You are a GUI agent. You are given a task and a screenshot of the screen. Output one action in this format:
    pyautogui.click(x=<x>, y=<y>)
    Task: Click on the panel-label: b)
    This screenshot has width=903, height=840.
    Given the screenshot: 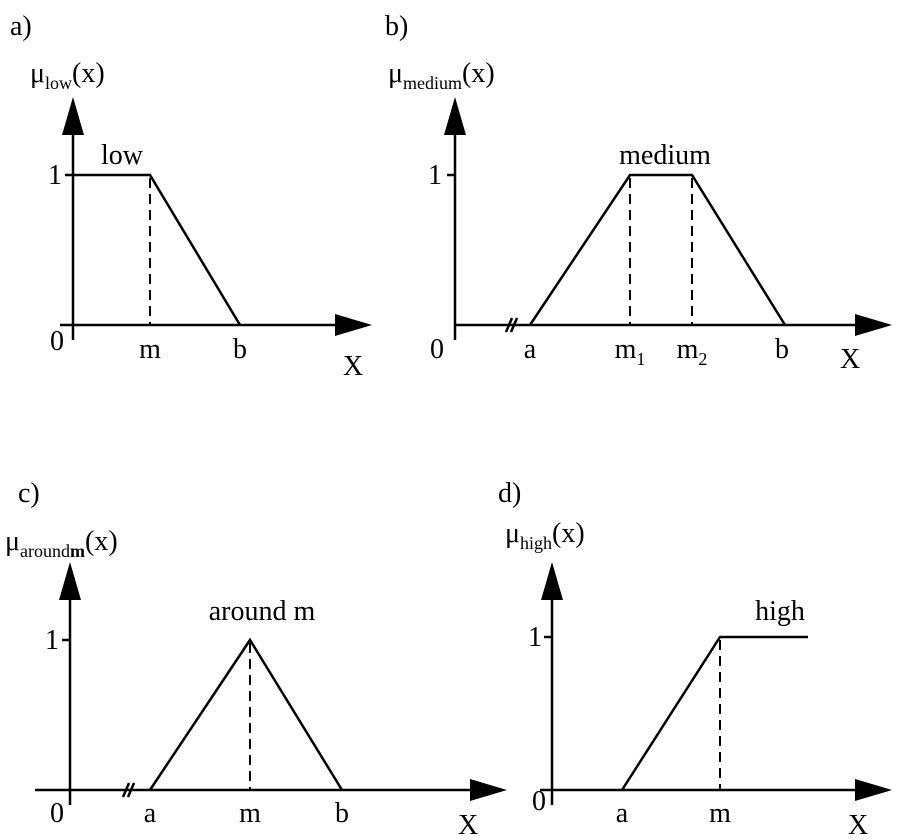 What is the action you would take?
    pyautogui.click(x=396, y=26)
    